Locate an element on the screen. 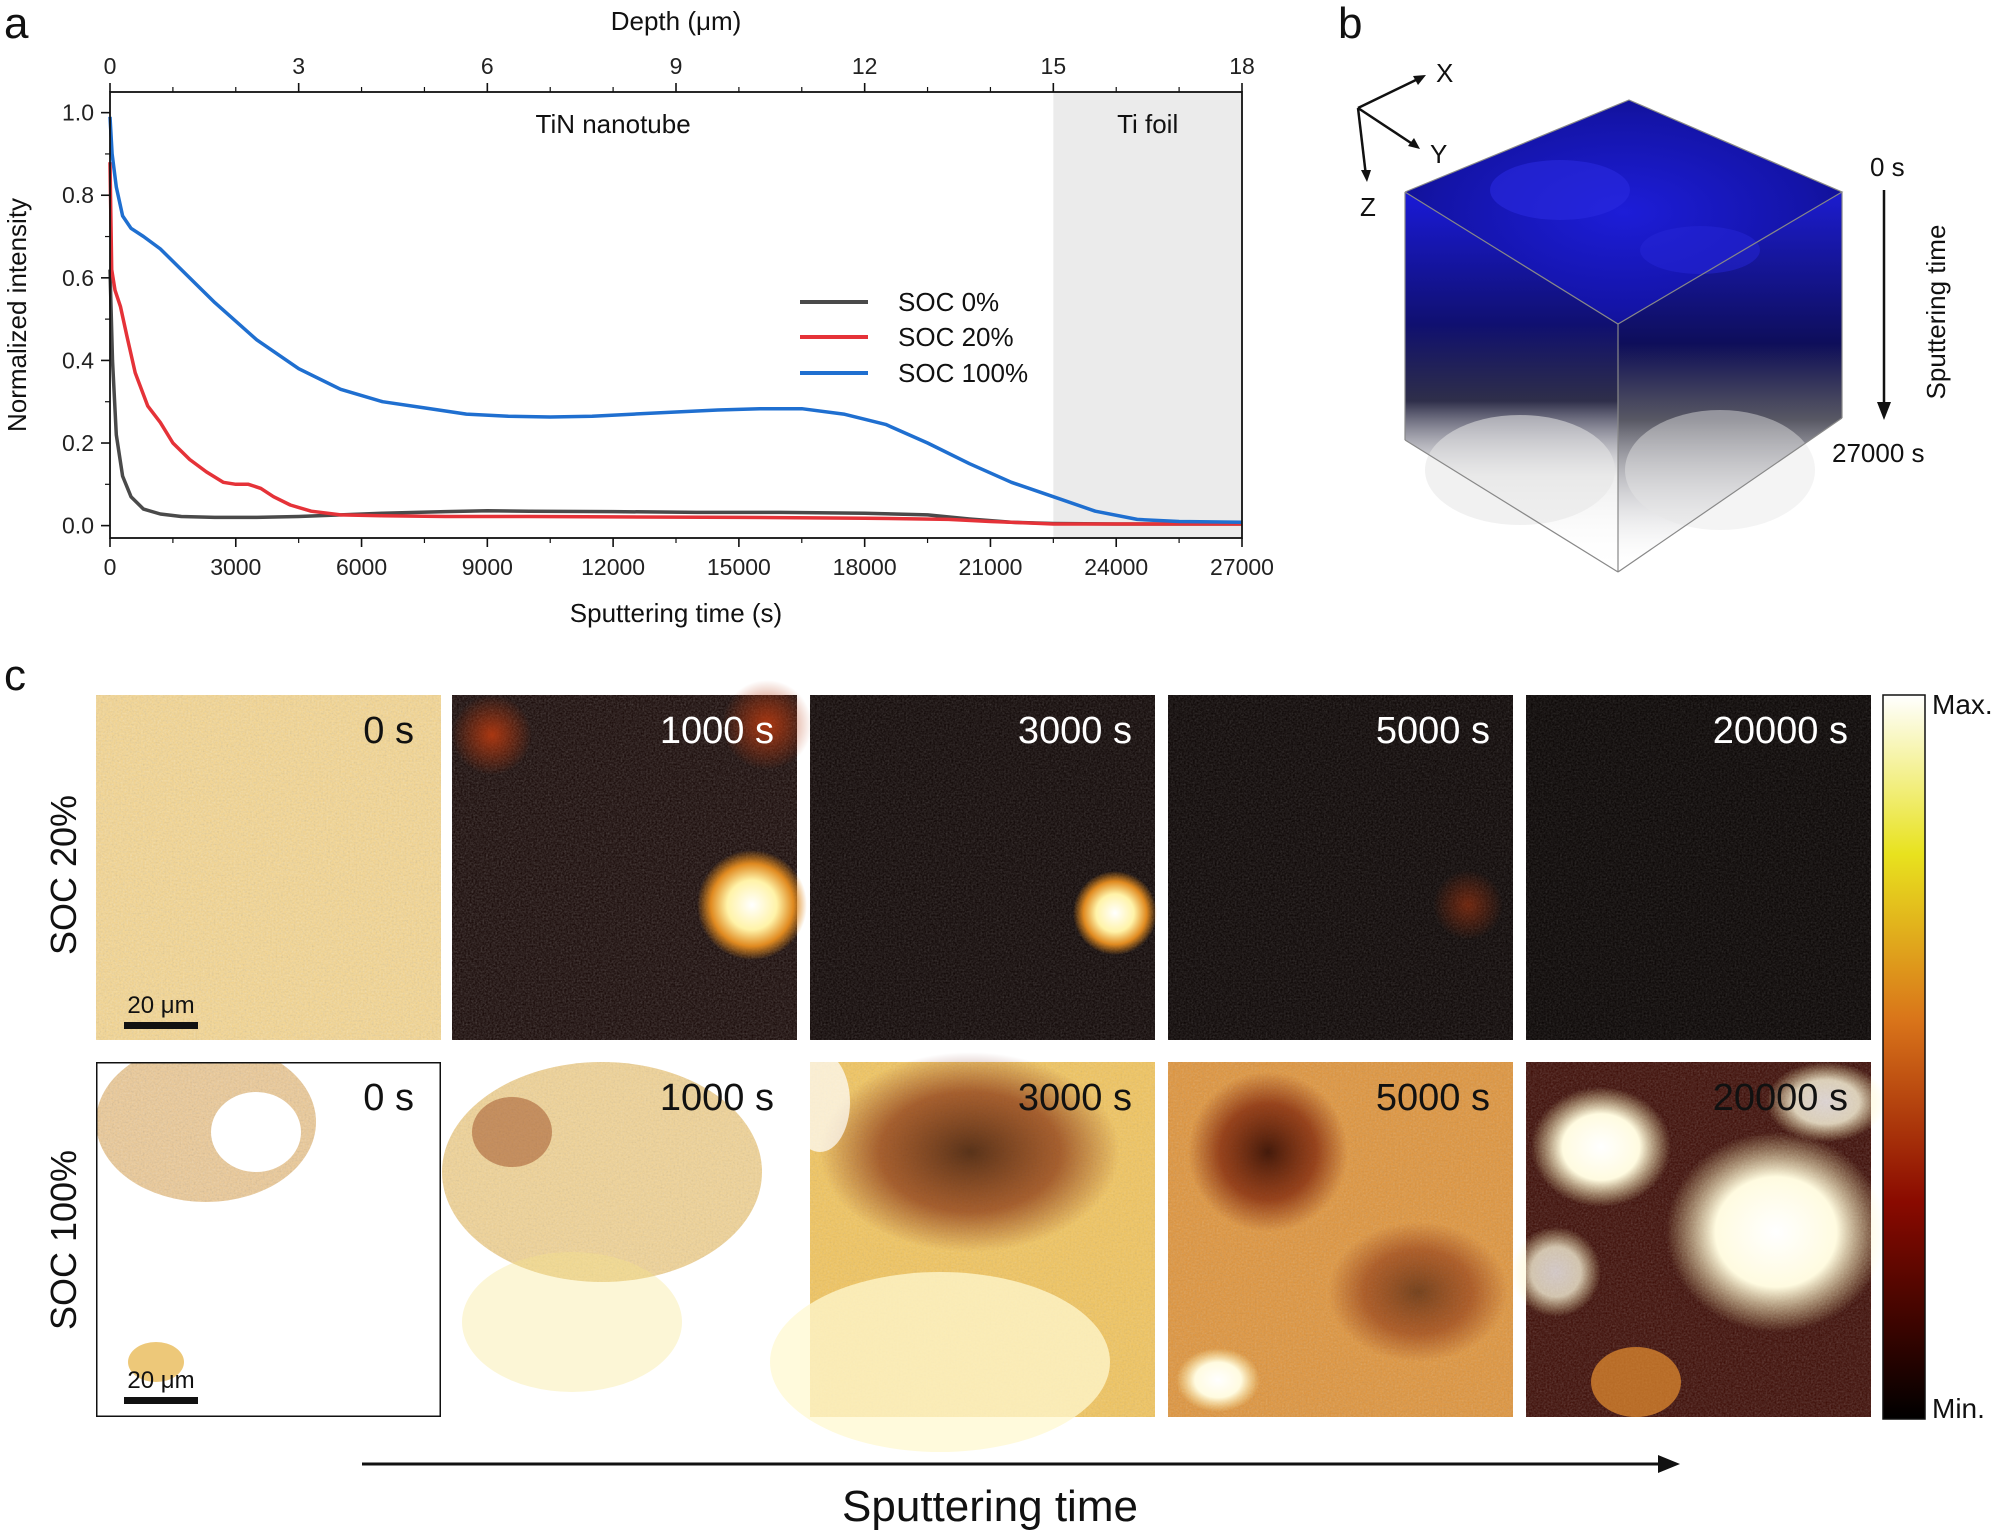 The image size is (2000, 1534). series-line-soc0 is located at coordinates (675, 397).